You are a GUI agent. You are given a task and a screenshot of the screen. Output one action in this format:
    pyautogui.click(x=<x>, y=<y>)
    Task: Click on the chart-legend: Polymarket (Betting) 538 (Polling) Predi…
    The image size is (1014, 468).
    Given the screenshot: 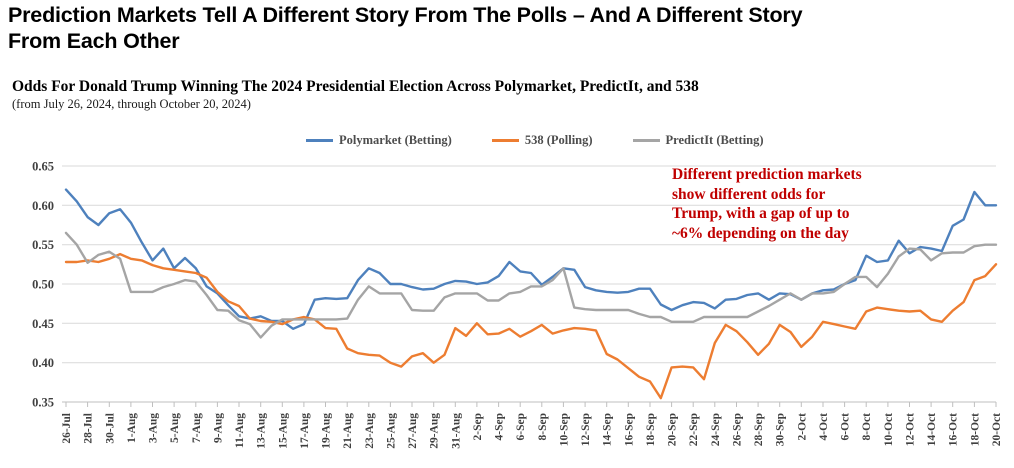 What is the action you would take?
    pyautogui.click(x=535, y=140)
    